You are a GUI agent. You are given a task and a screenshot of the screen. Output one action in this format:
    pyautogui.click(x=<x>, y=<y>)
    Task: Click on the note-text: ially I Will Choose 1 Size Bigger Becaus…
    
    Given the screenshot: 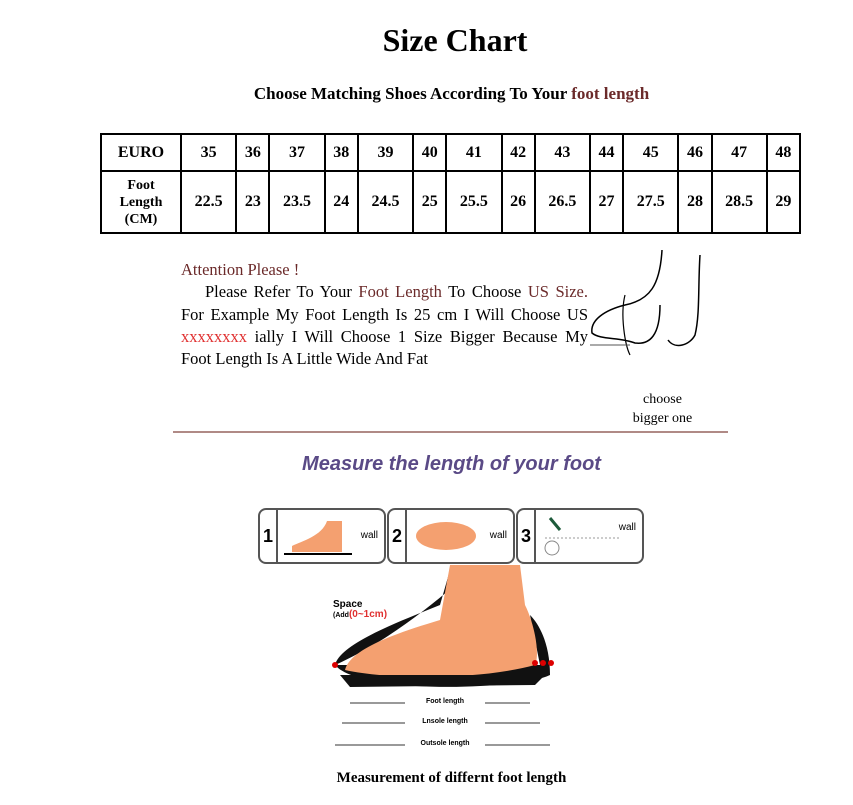 What is the action you would take?
    pyautogui.click(x=384, y=347)
    